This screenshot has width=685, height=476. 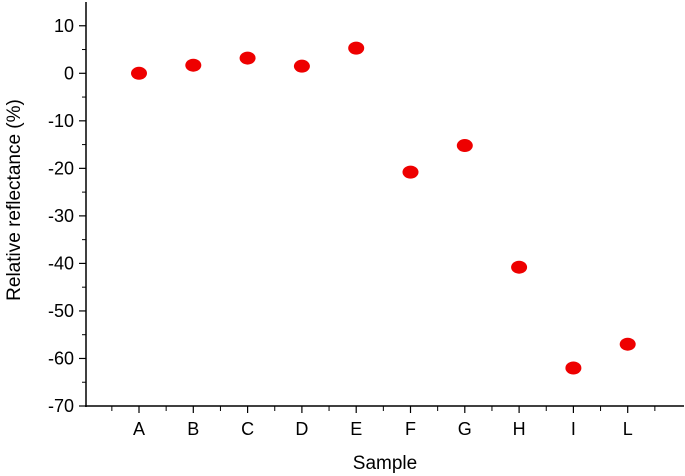 I want to click on x-tick-label: L, so click(x=628, y=429).